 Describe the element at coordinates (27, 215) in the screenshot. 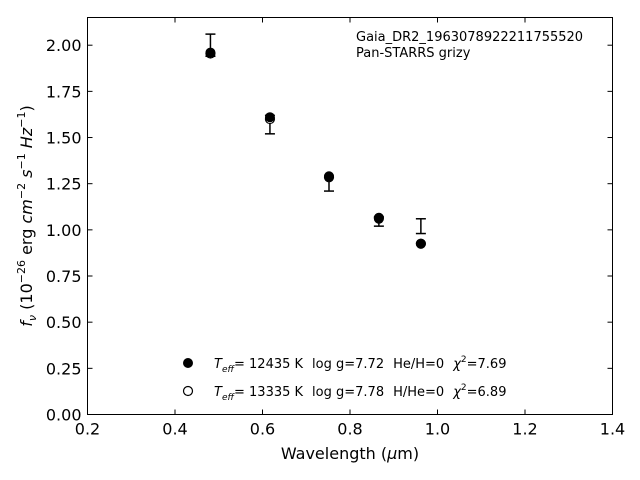

I see `y-axis-label: fν (10−26 erg cm−2 s−1 Hz−1)` at that location.